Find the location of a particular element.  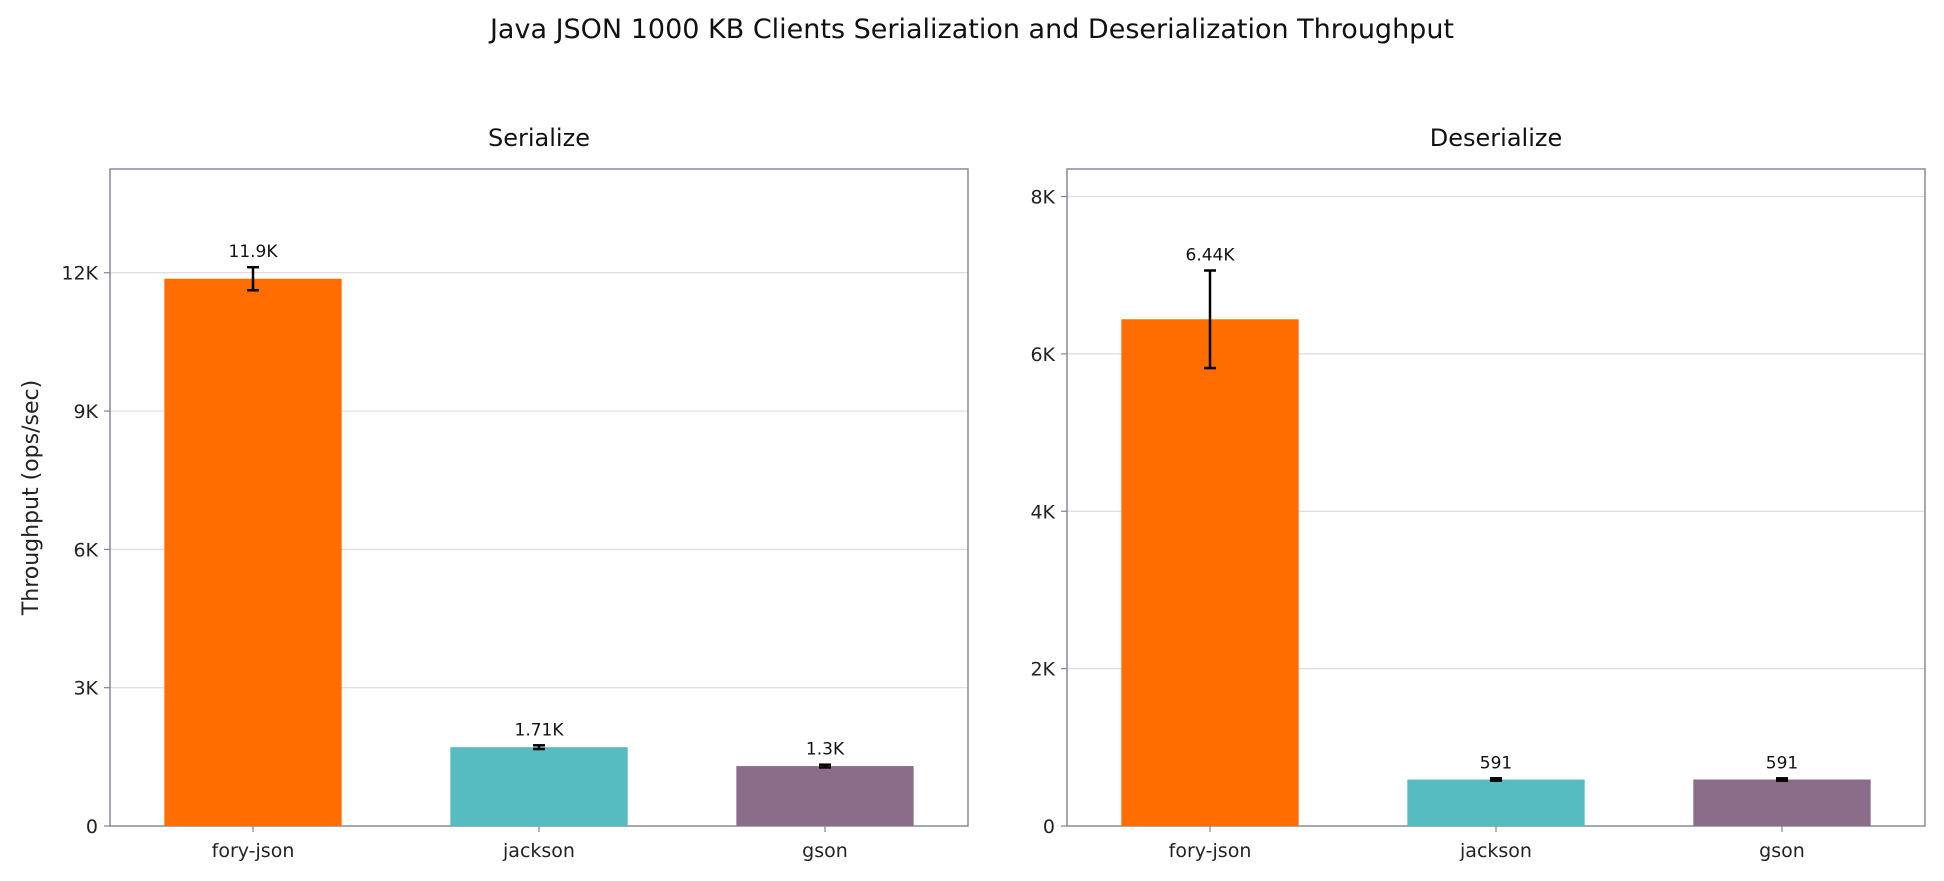

serialize-xtick-label: gson is located at coordinates (825, 851).